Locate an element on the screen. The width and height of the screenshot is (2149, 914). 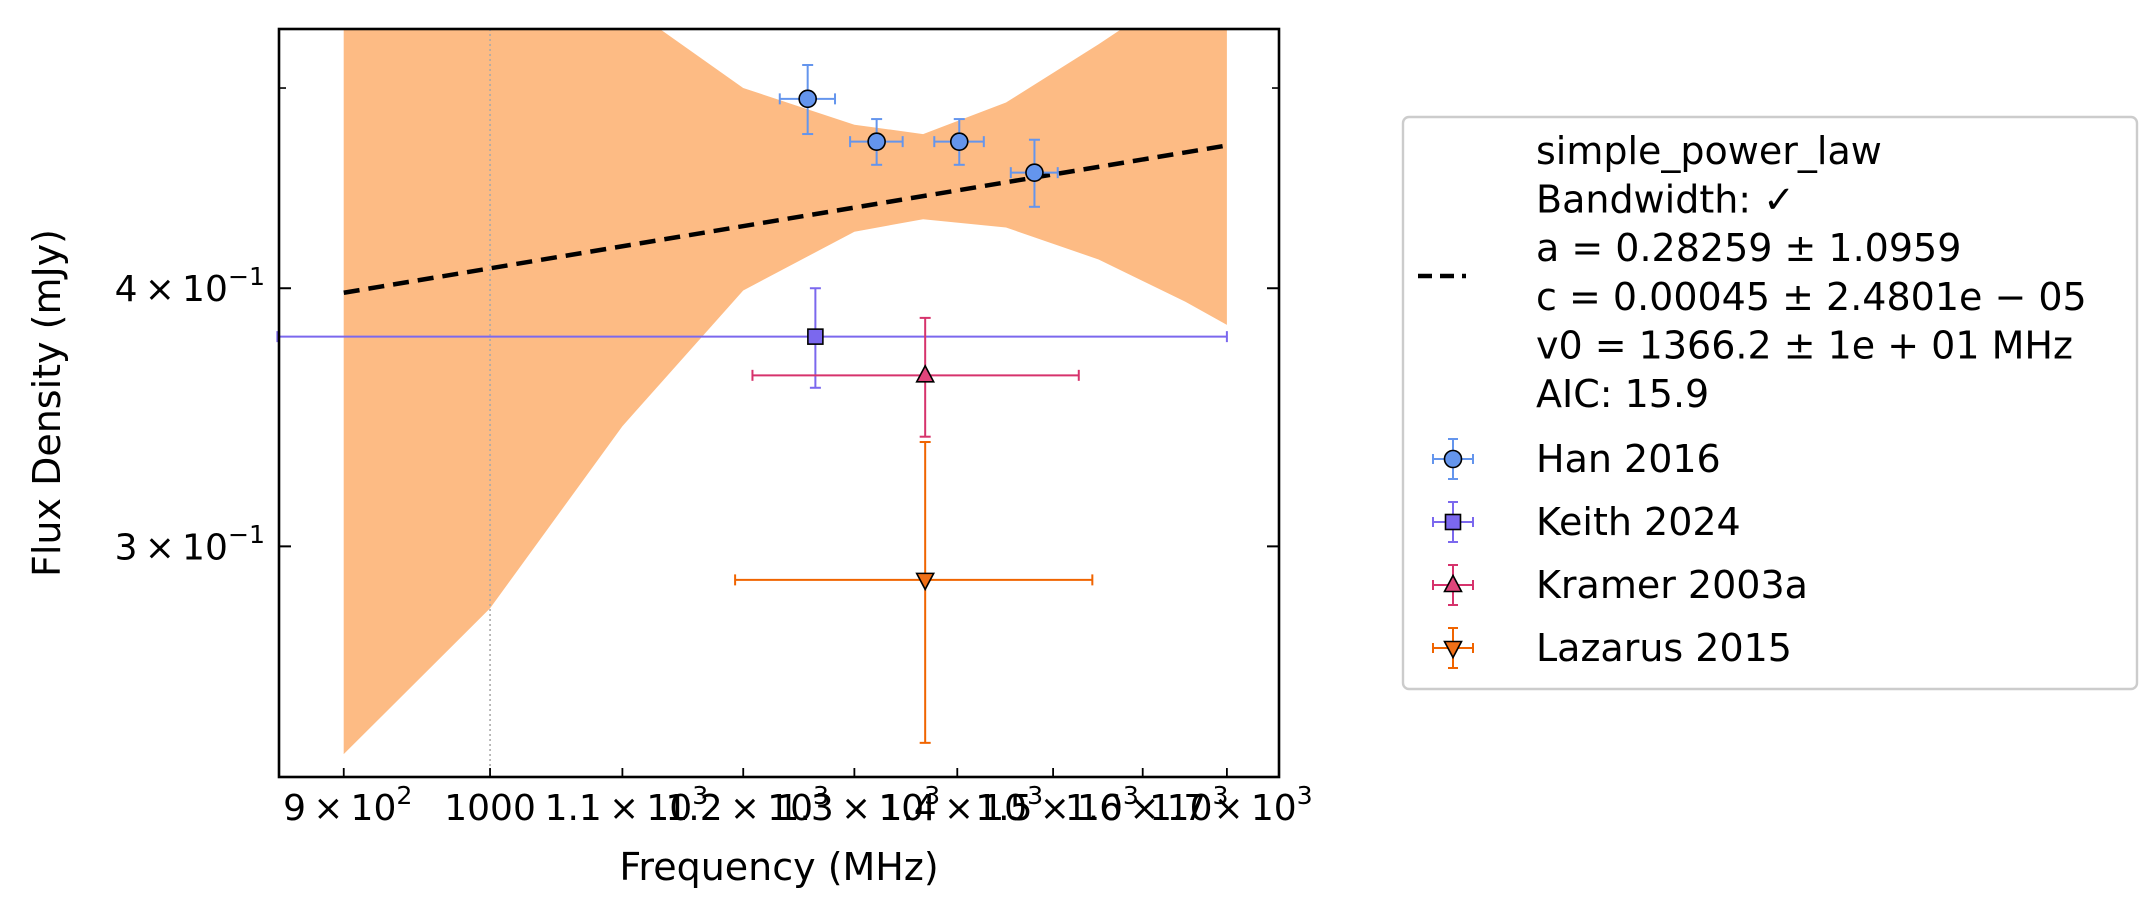
legend-entry: Han 2016 is located at coordinates (1576, 459).